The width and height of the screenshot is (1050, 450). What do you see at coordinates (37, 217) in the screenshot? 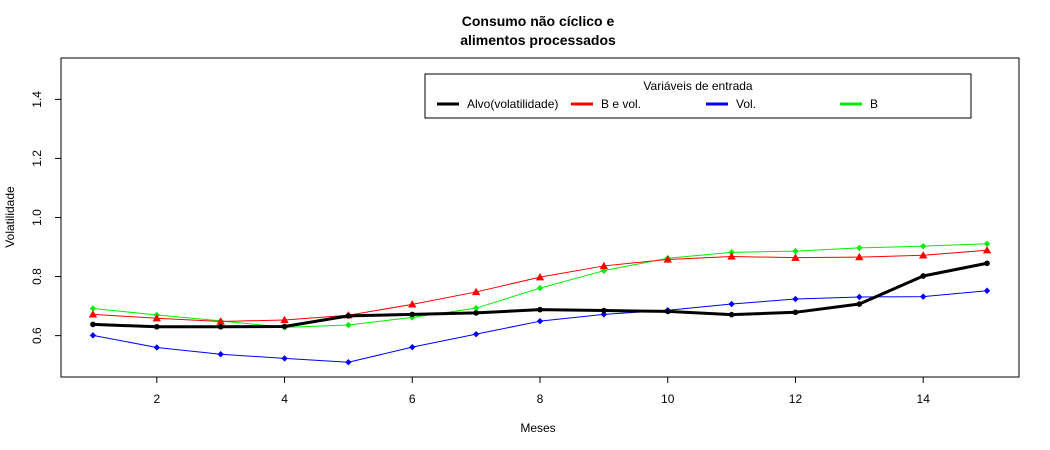
I see `y-tick-label: 1.0` at bounding box center [37, 217].